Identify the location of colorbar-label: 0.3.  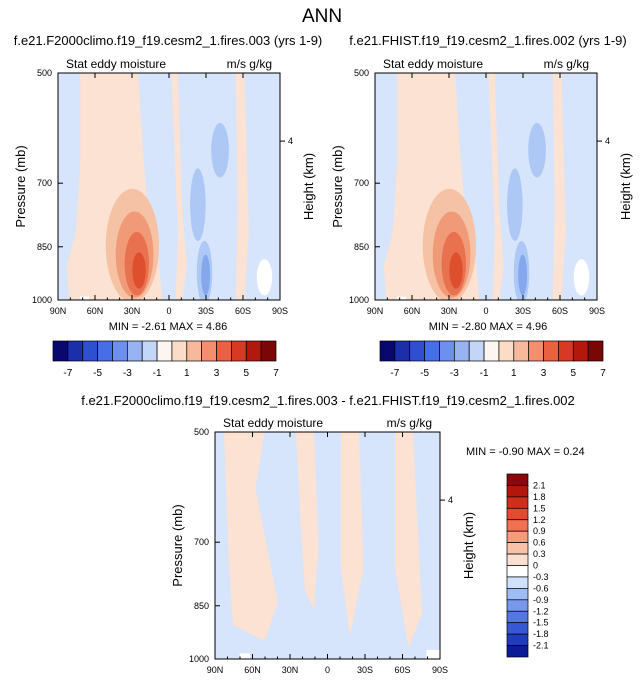
(539, 554).